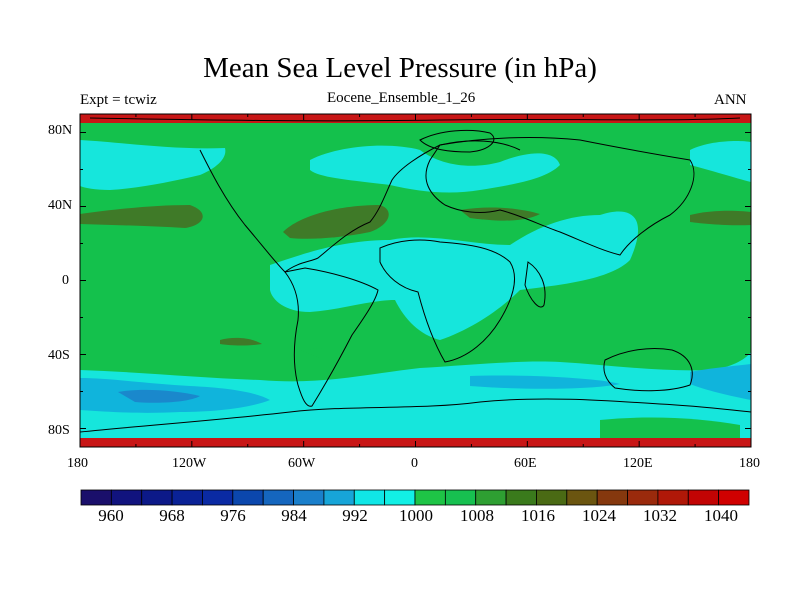 This screenshot has width=800, height=600. I want to click on lat-label-0: 0, so click(65, 280).